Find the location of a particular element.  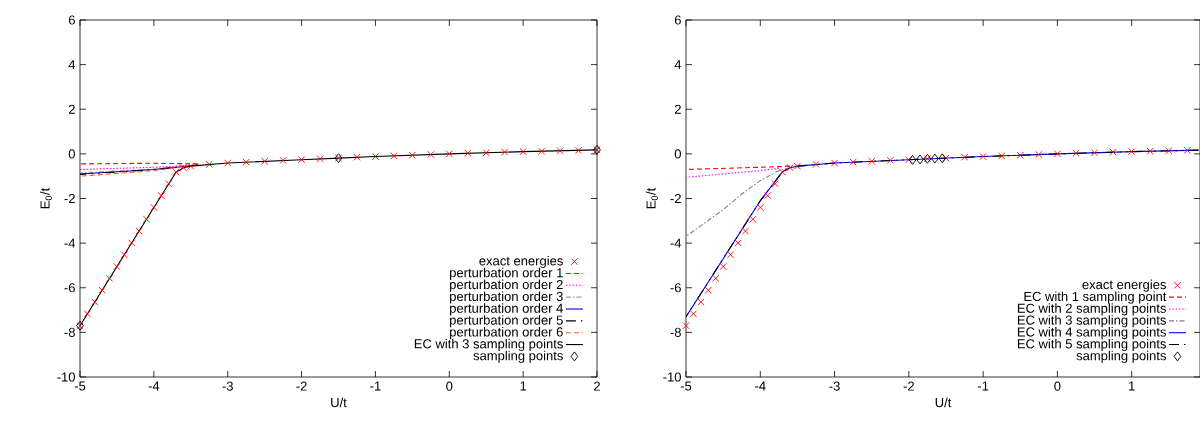

legend-label: perturbation order 6 is located at coordinates (506, 333).